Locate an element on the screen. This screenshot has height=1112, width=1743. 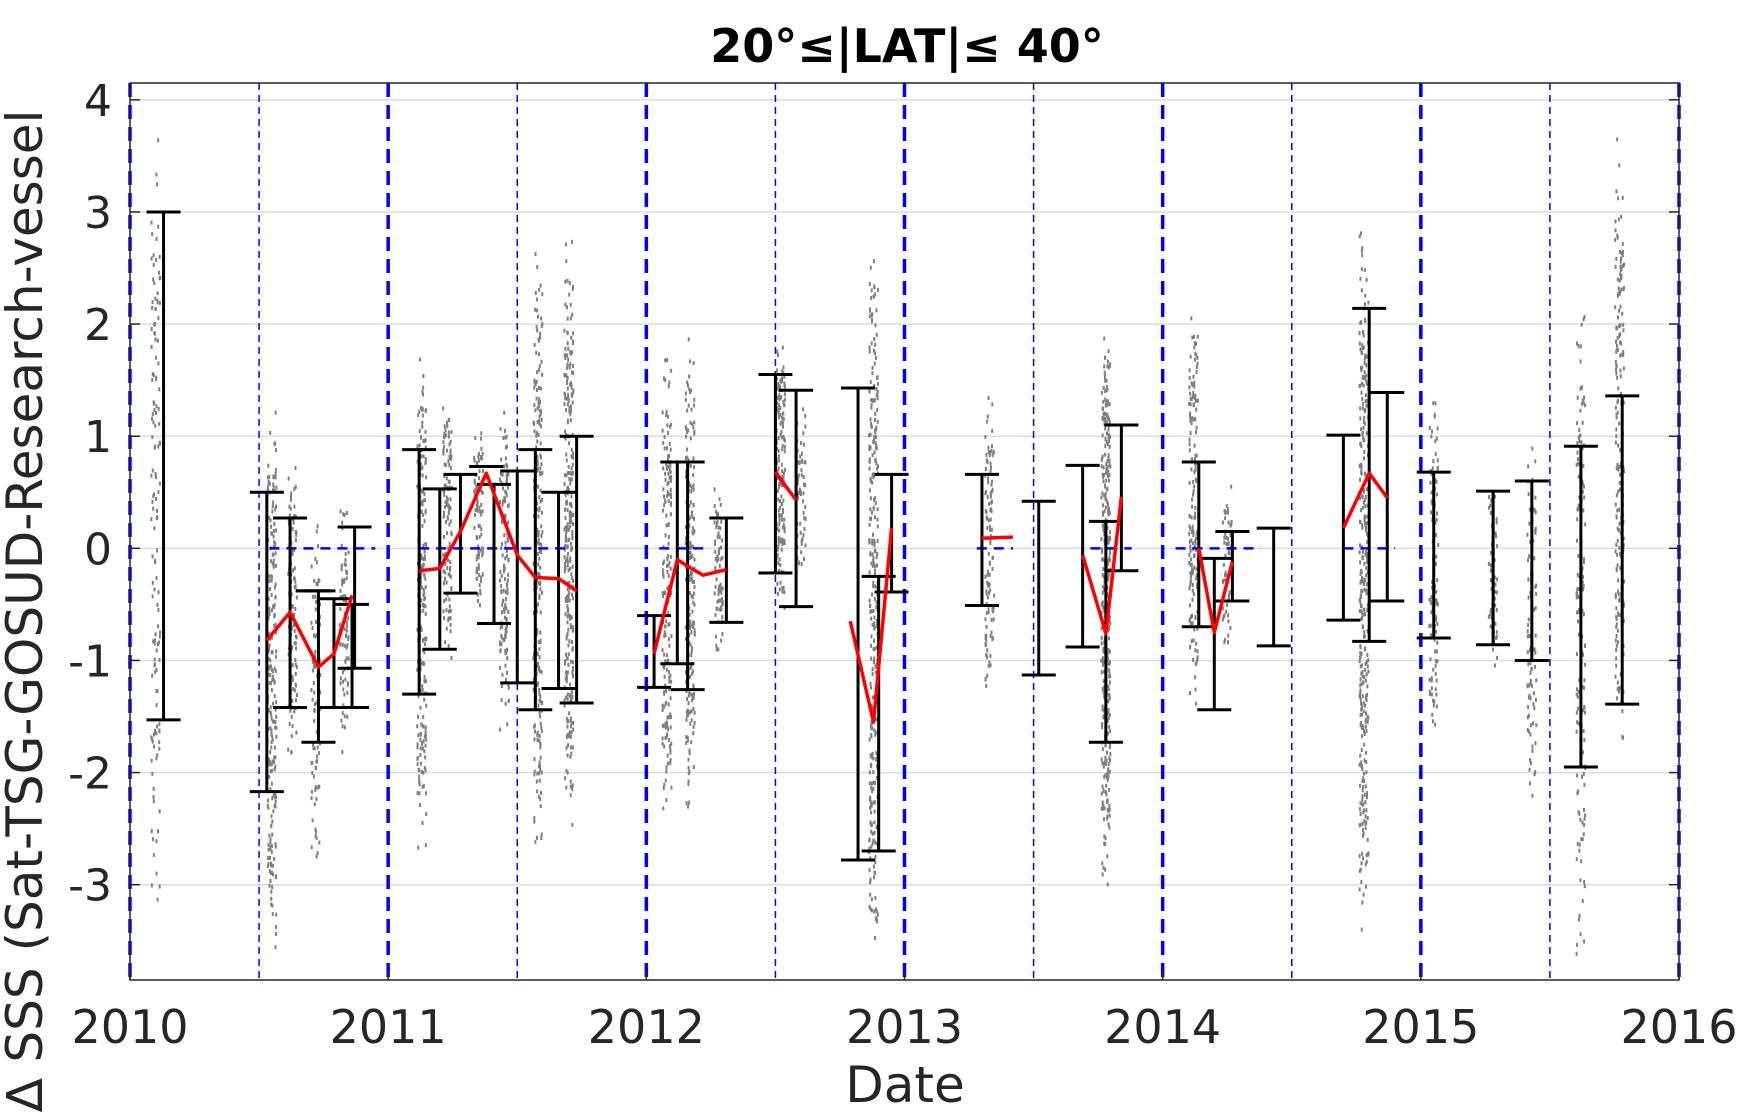
x-axis-ticks: 2010 2011 2012 2013 2014 2015 2016 is located at coordinates (904, 1012).